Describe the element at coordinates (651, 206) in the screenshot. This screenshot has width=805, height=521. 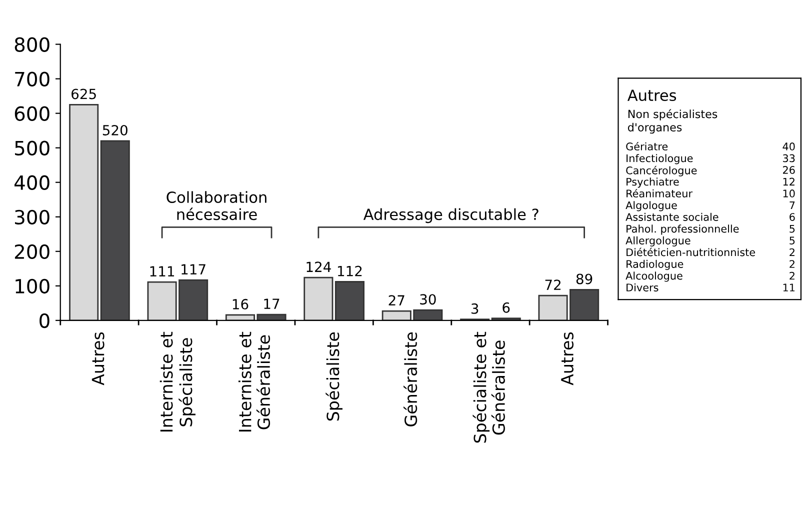
I see `category-label: Algologue` at that location.